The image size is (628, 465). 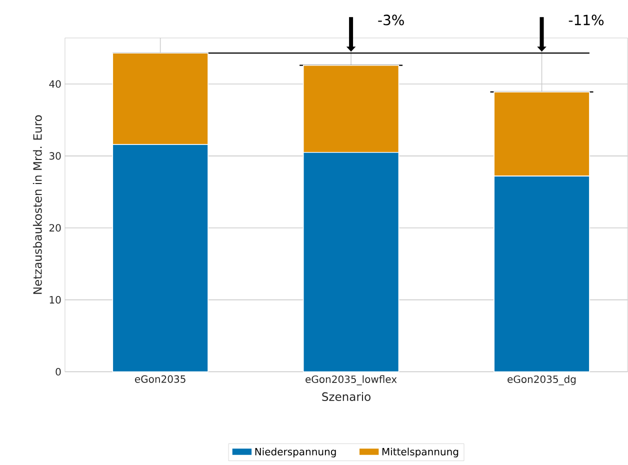 I want to click on y-axis-title: Netzausbaukosten in Mrd. Euro, so click(x=37, y=204).